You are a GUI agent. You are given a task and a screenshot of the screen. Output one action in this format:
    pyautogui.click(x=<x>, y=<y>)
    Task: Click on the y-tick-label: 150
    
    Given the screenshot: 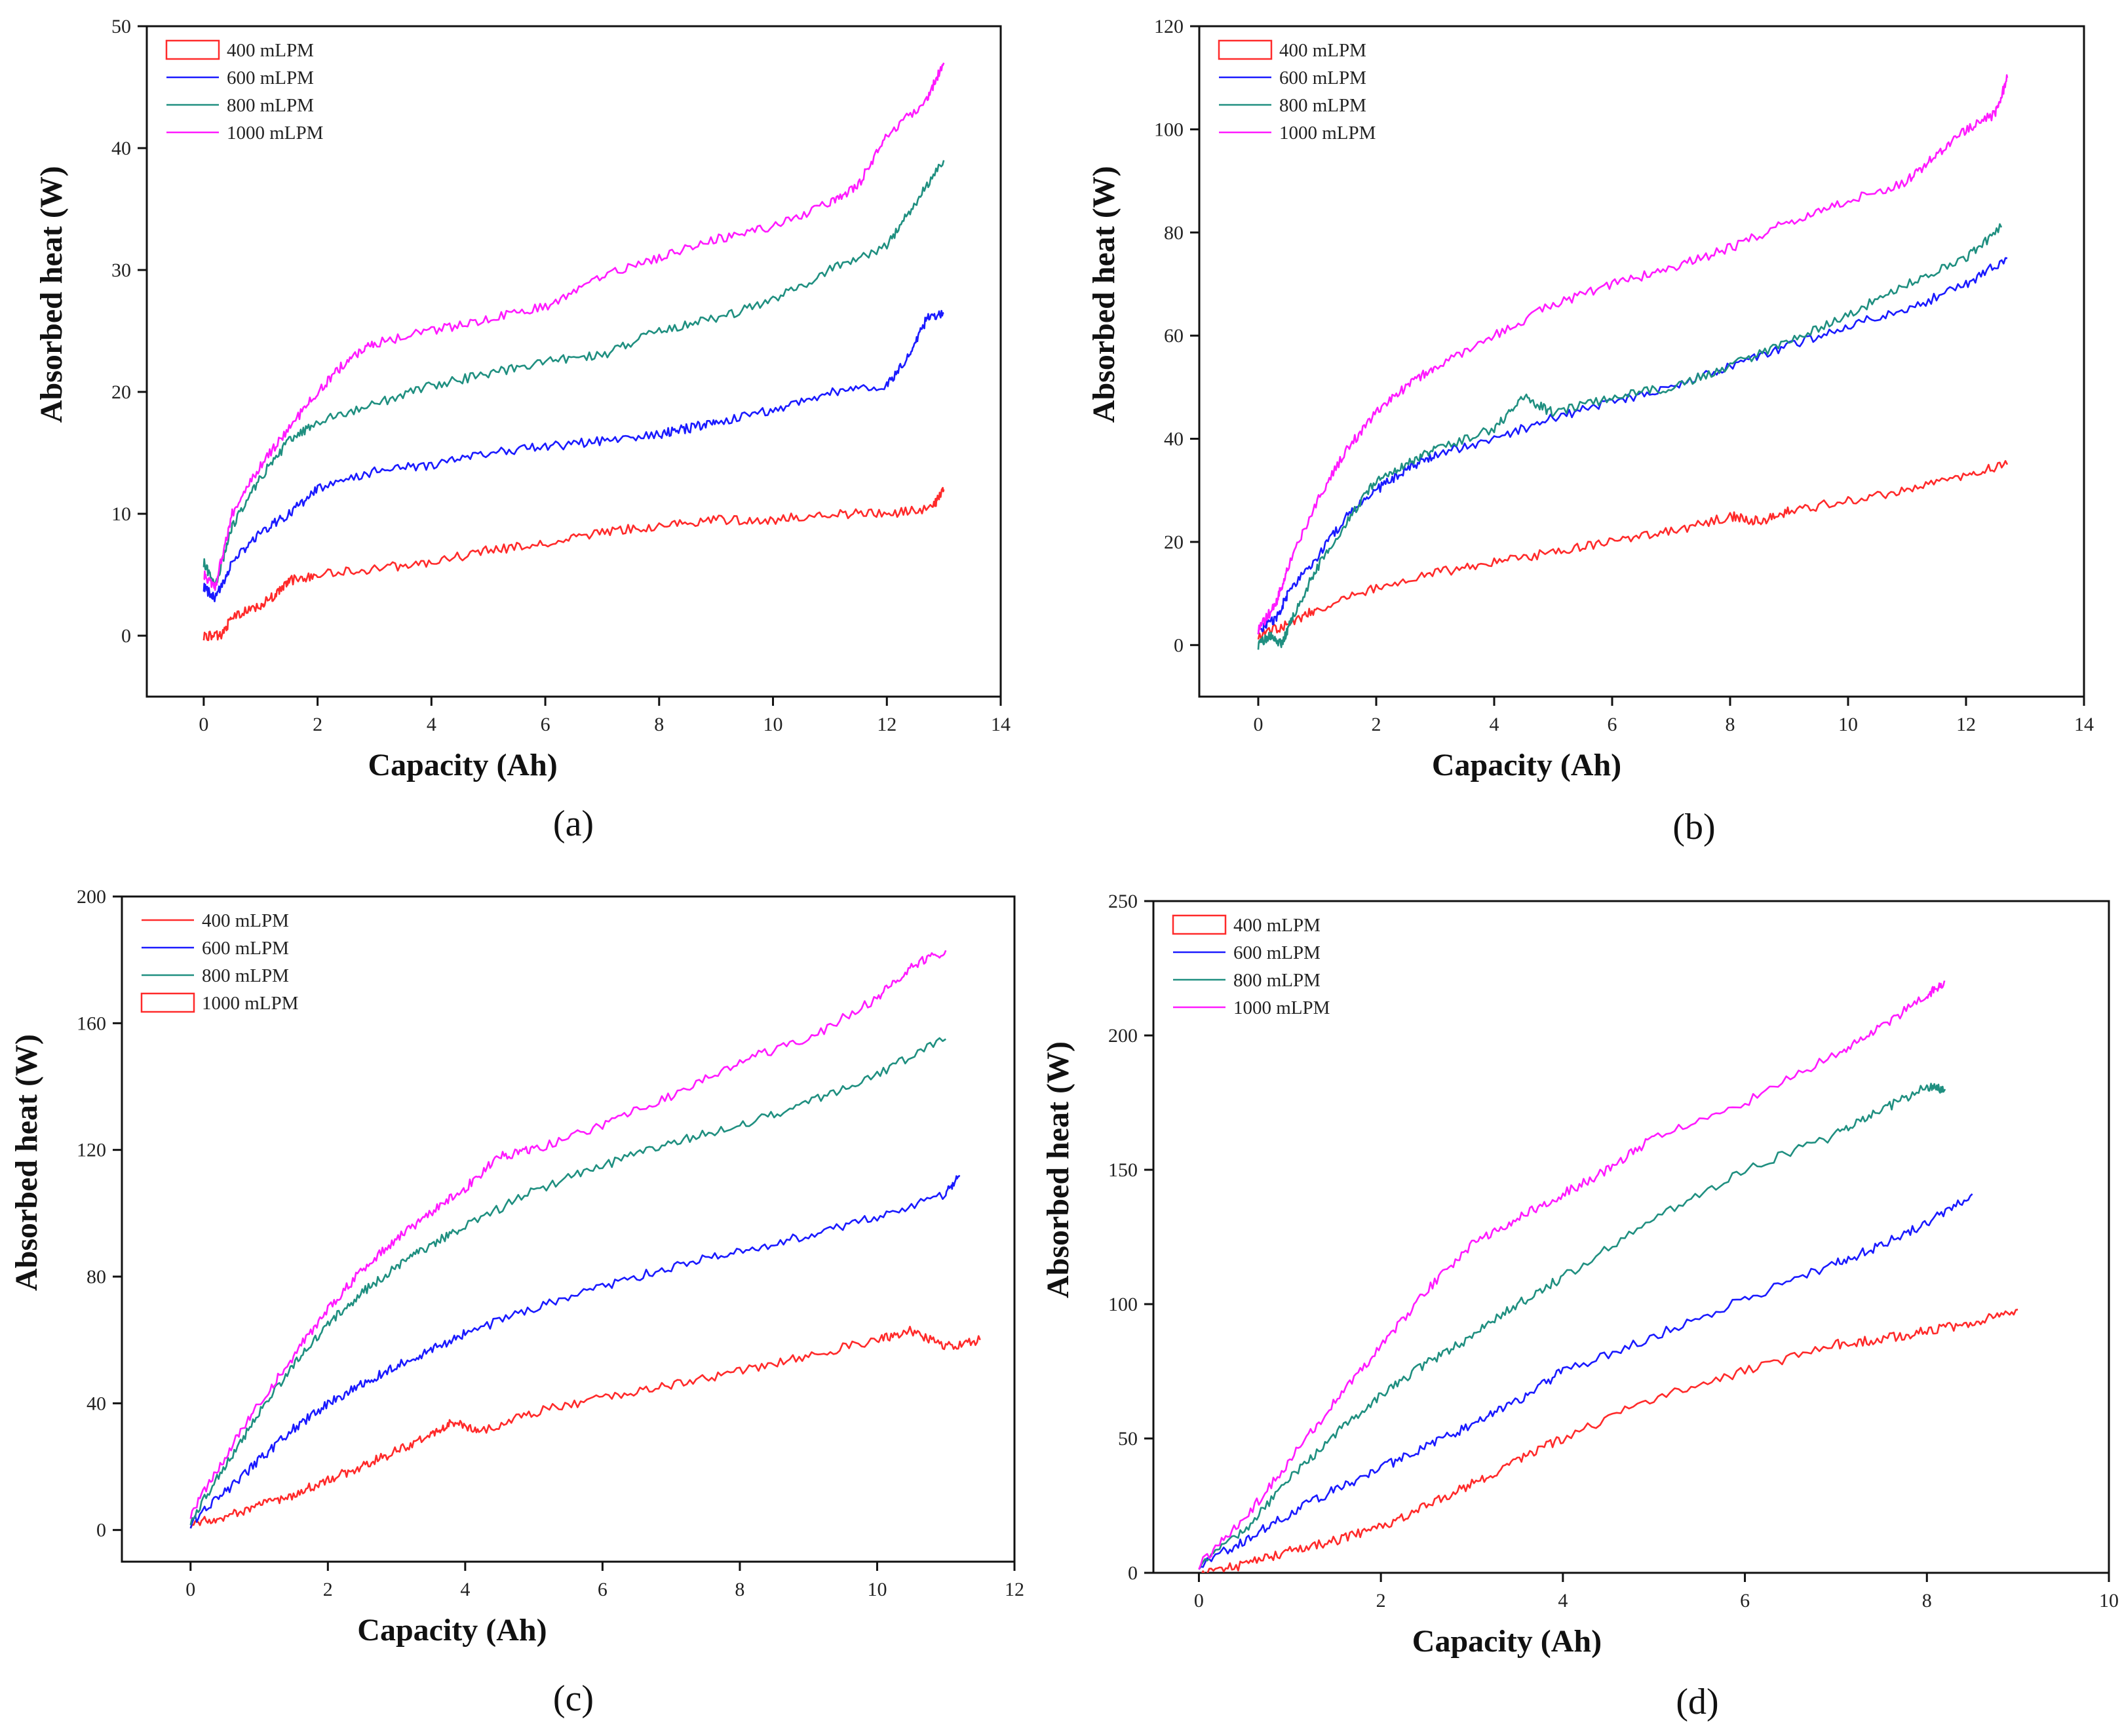 What is the action you would take?
    pyautogui.click(x=1123, y=1170)
    